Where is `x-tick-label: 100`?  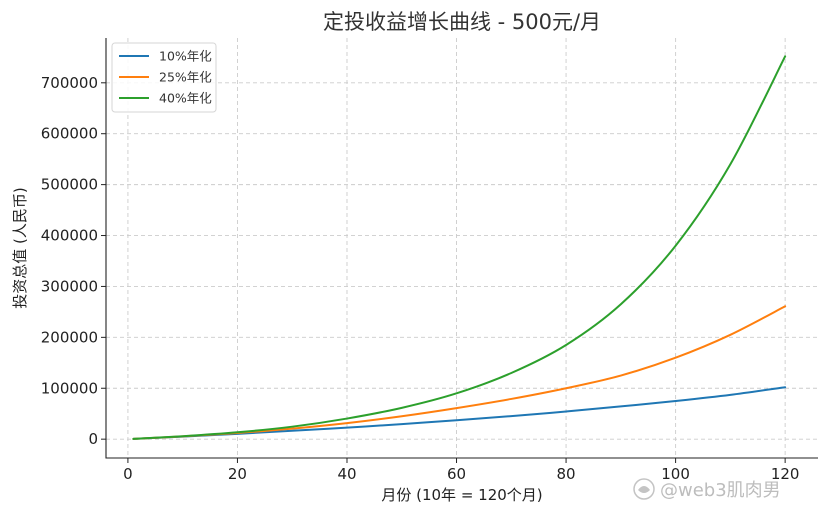 x-tick-label: 100 is located at coordinates (675, 474).